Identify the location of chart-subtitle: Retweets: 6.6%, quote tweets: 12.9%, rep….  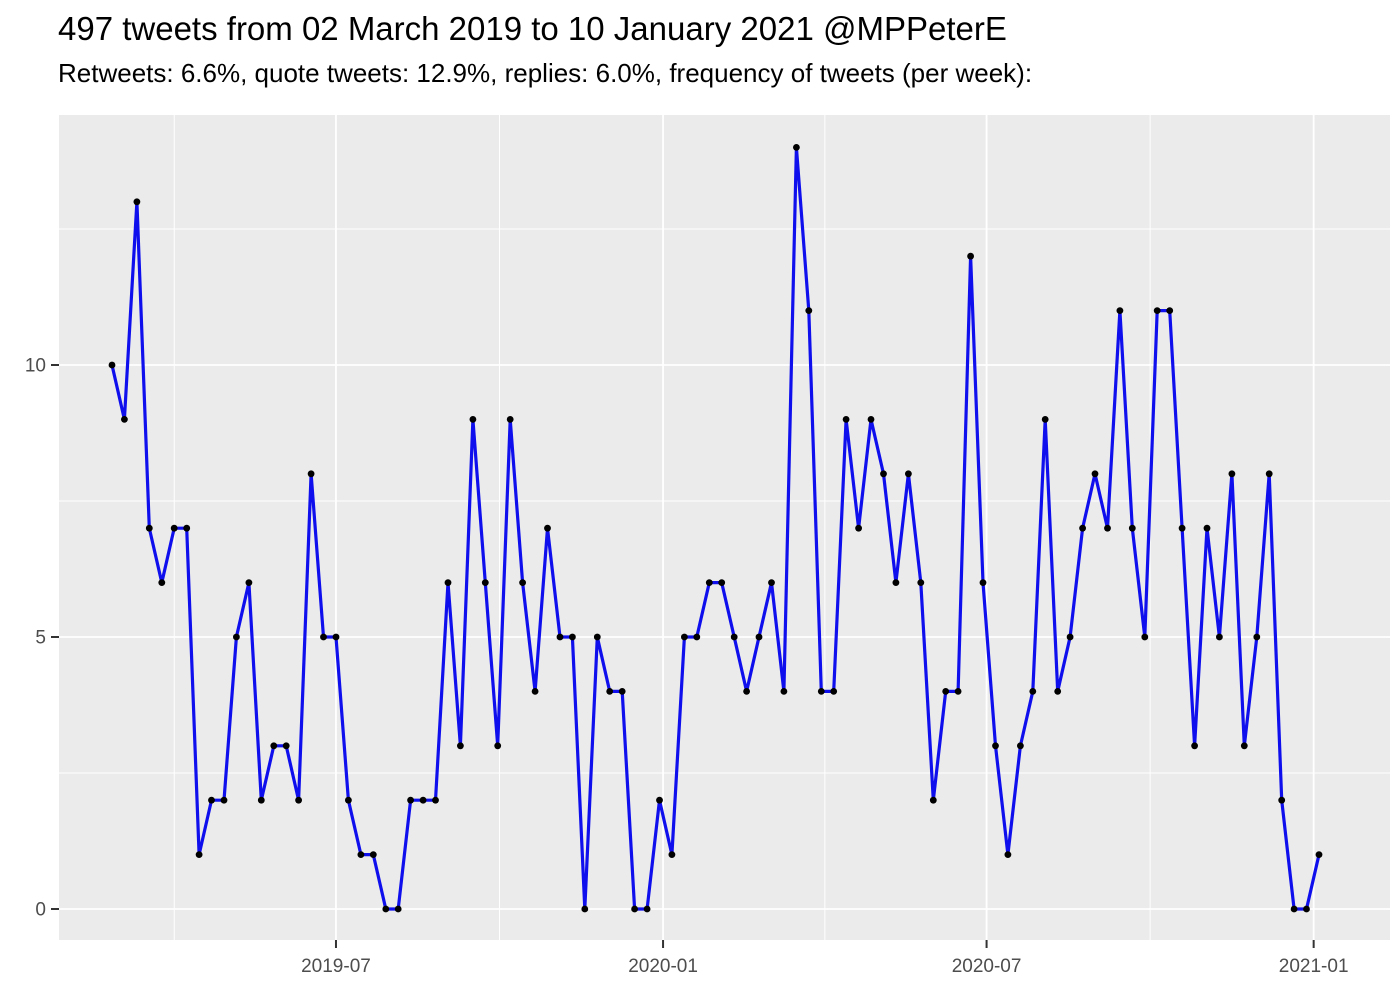
(545, 73).